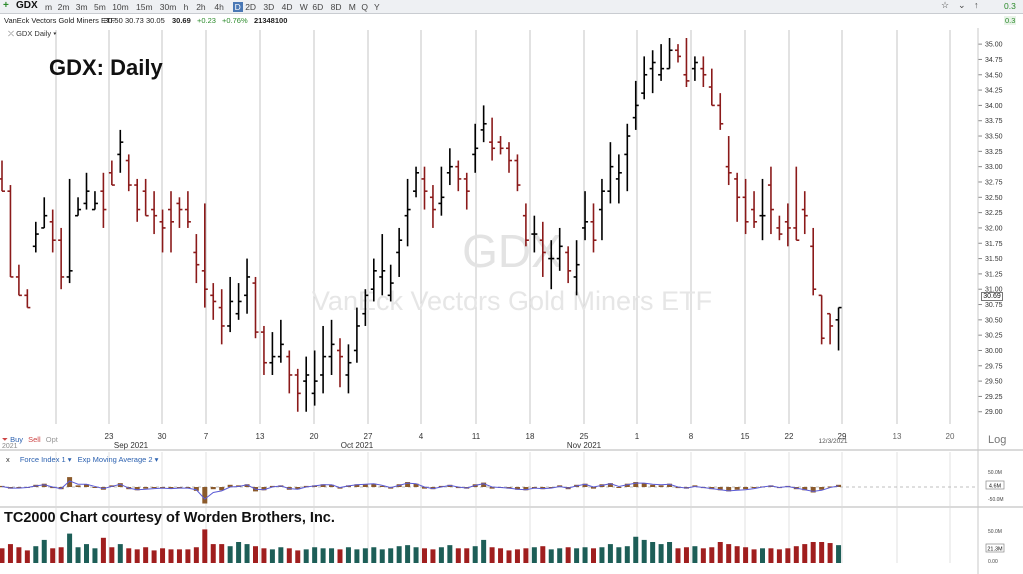 The width and height of the screenshot is (1023, 574). I want to click on timeframe-2d: 2D, so click(251, 7).